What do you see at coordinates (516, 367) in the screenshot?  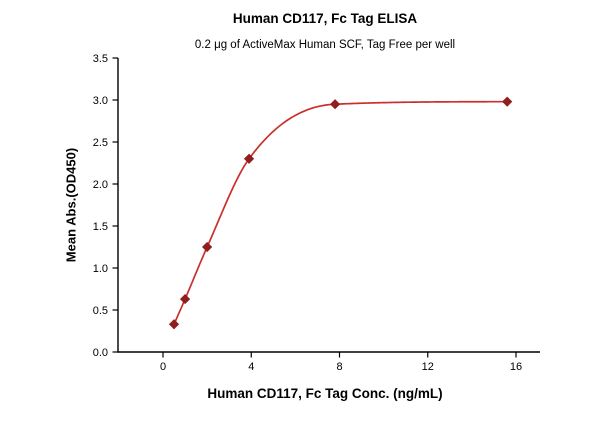 I see `x-tick-label: 16` at bounding box center [516, 367].